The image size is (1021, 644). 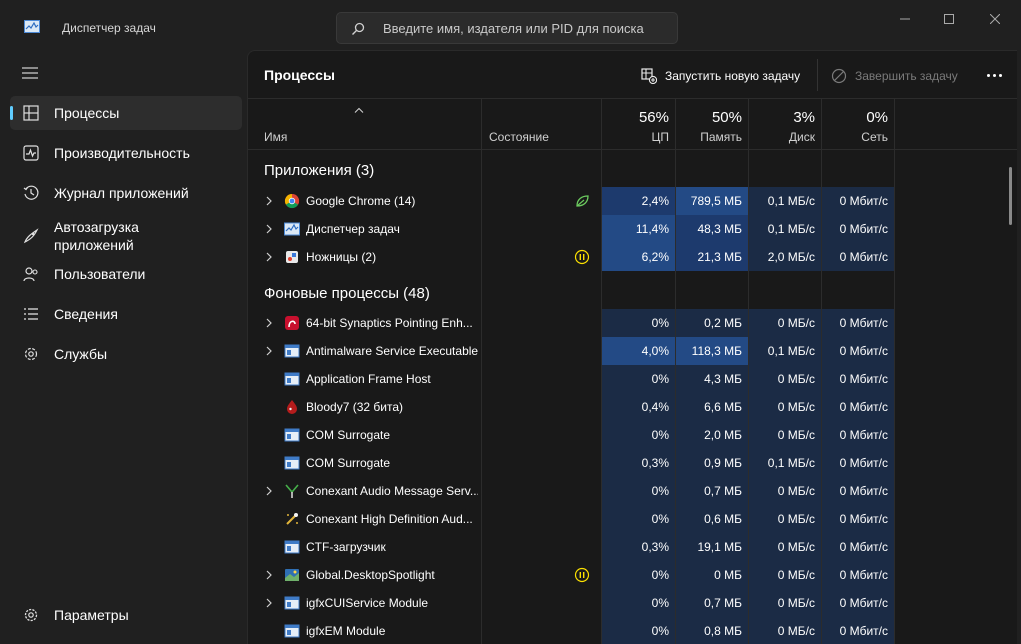 I want to click on sidebar-item-app-history: Журнал приложений, so click(x=126, y=193).